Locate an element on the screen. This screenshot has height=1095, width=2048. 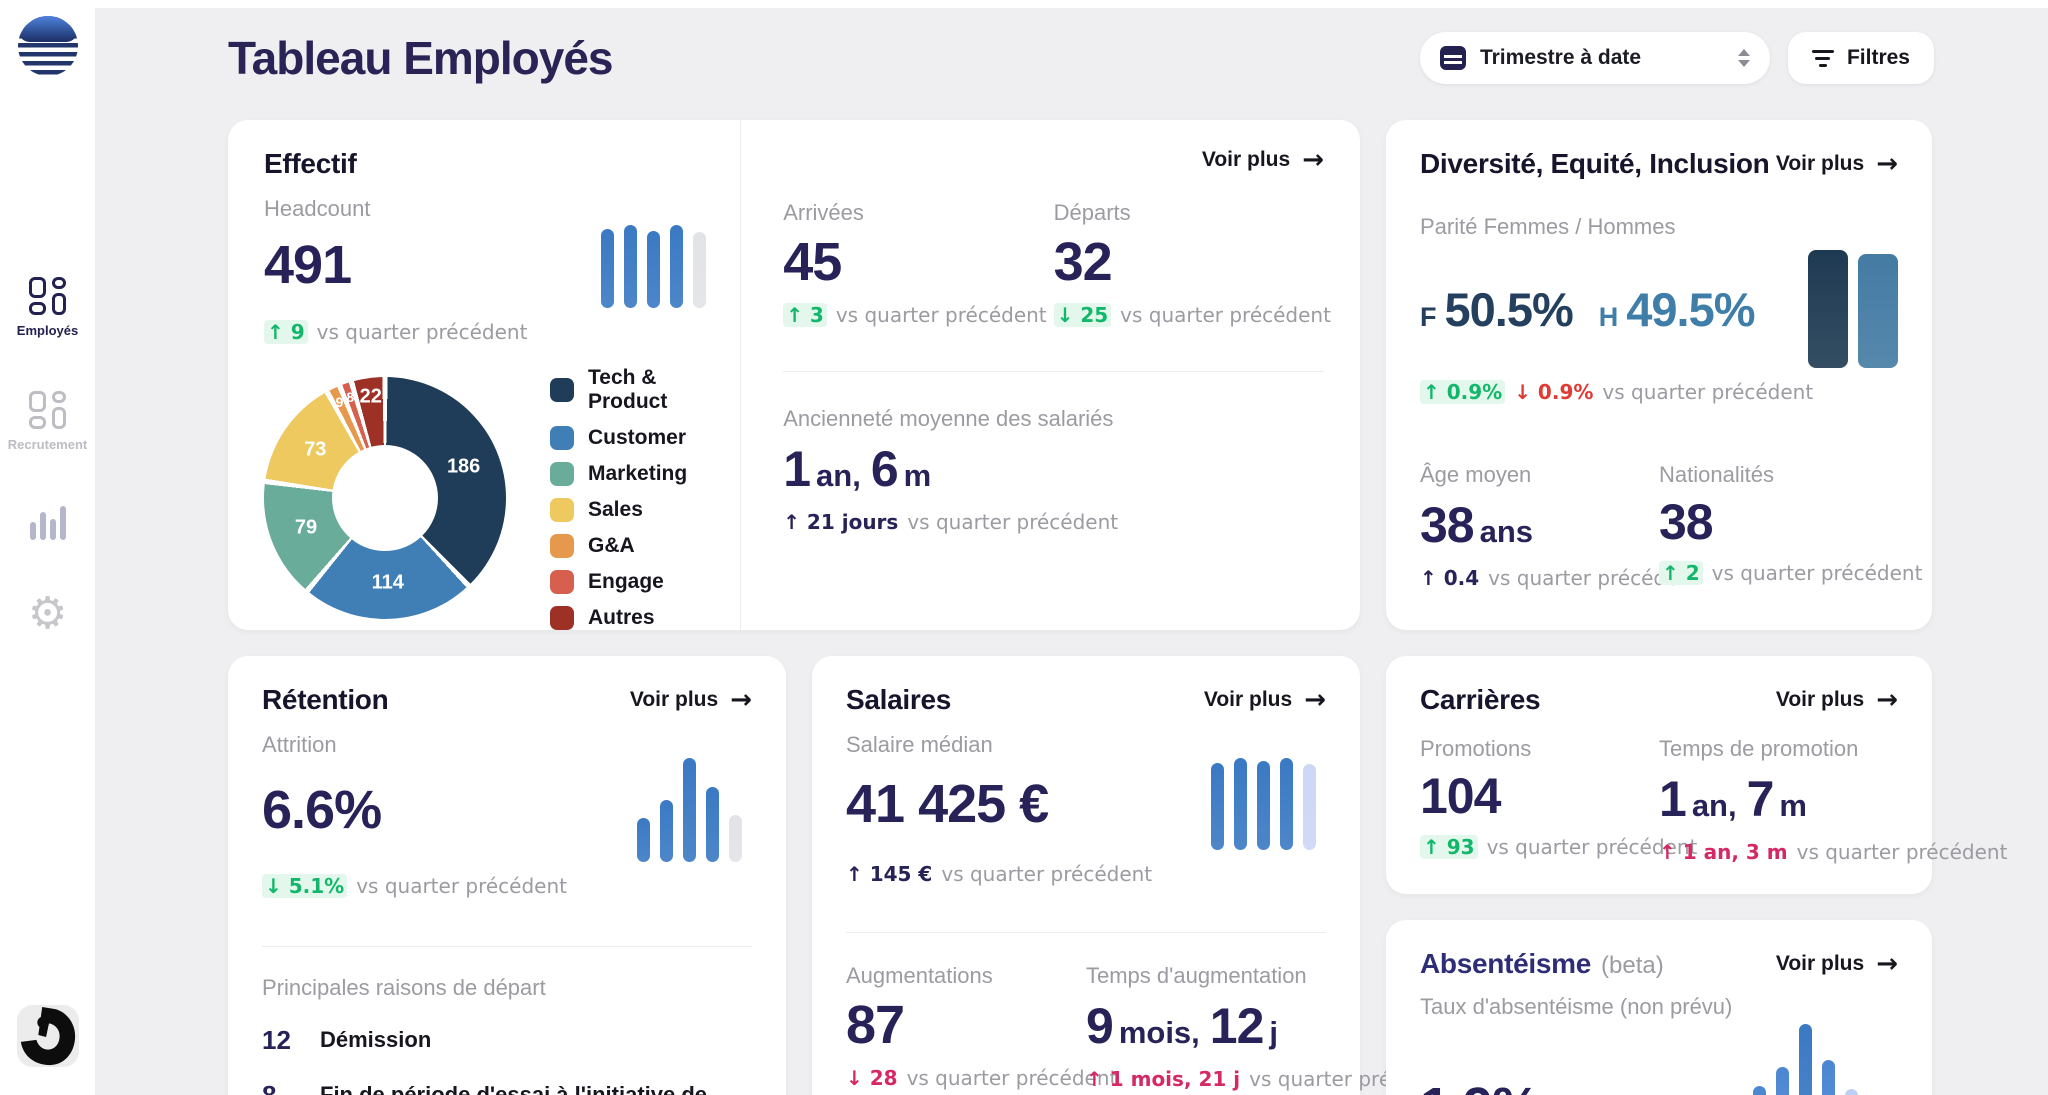
legend-item: Marketing is located at coordinates (631, 474).